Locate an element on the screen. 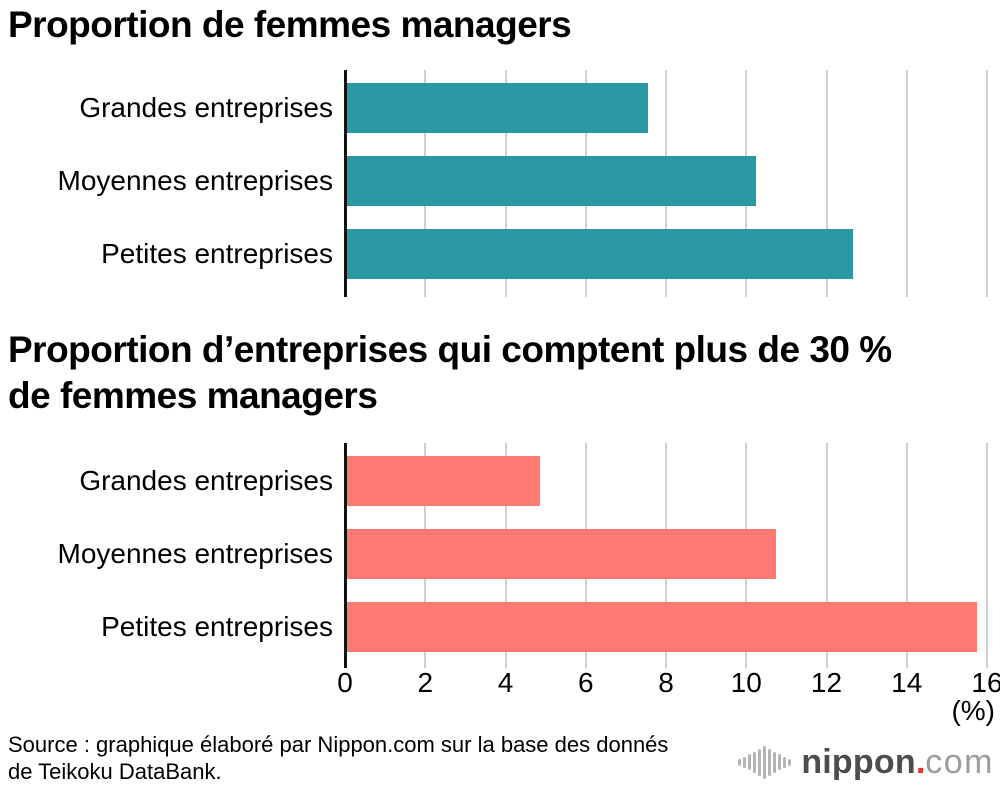 This screenshot has height=788, width=1000. x-tick-label-16: 16 is located at coordinates (985, 682).